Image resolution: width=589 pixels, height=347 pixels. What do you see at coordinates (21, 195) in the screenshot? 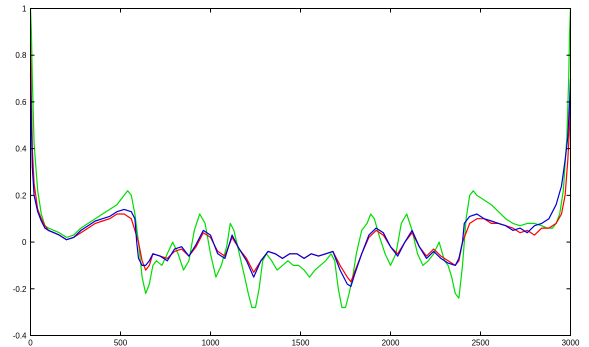
I see `y-tick-label: 0.2` at bounding box center [21, 195].